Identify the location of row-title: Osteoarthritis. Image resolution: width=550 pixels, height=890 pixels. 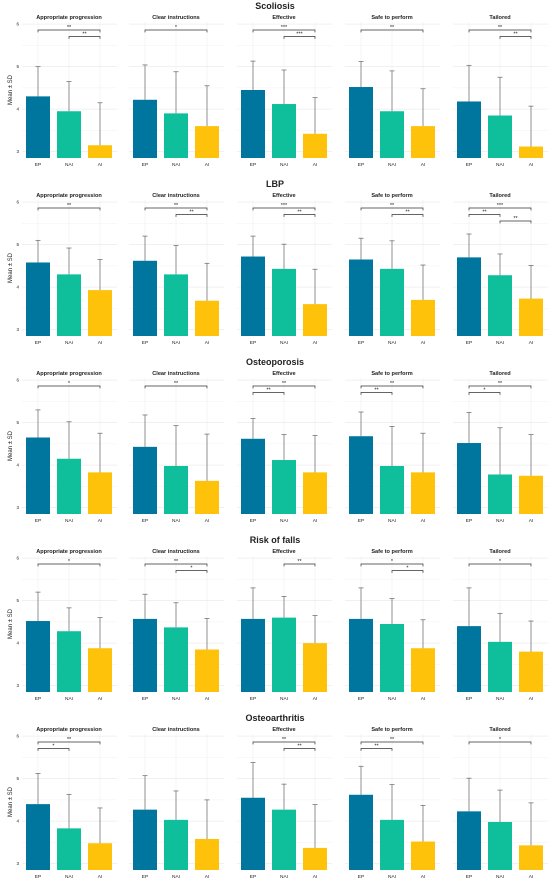
(274, 718).